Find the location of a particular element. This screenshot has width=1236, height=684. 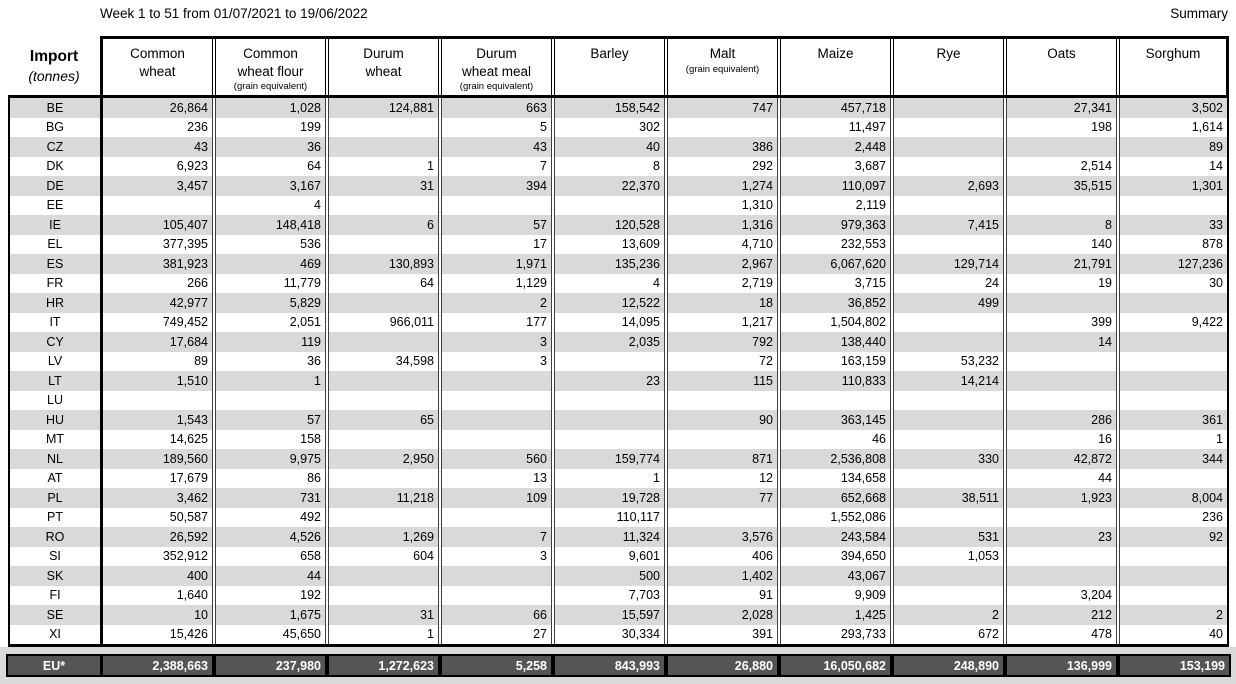

country-code-hu: HU is located at coordinates (54, 420).